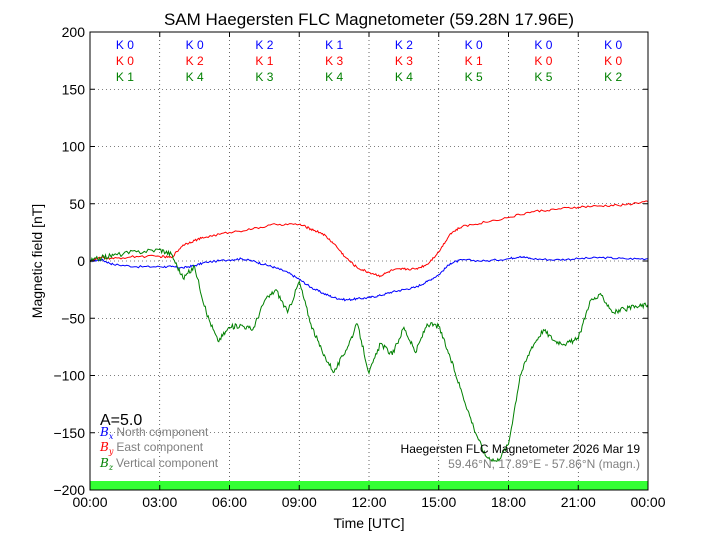 The width and height of the screenshot is (720, 540). I want to click on legend-entry: Bz Vertical component, so click(159, 464).